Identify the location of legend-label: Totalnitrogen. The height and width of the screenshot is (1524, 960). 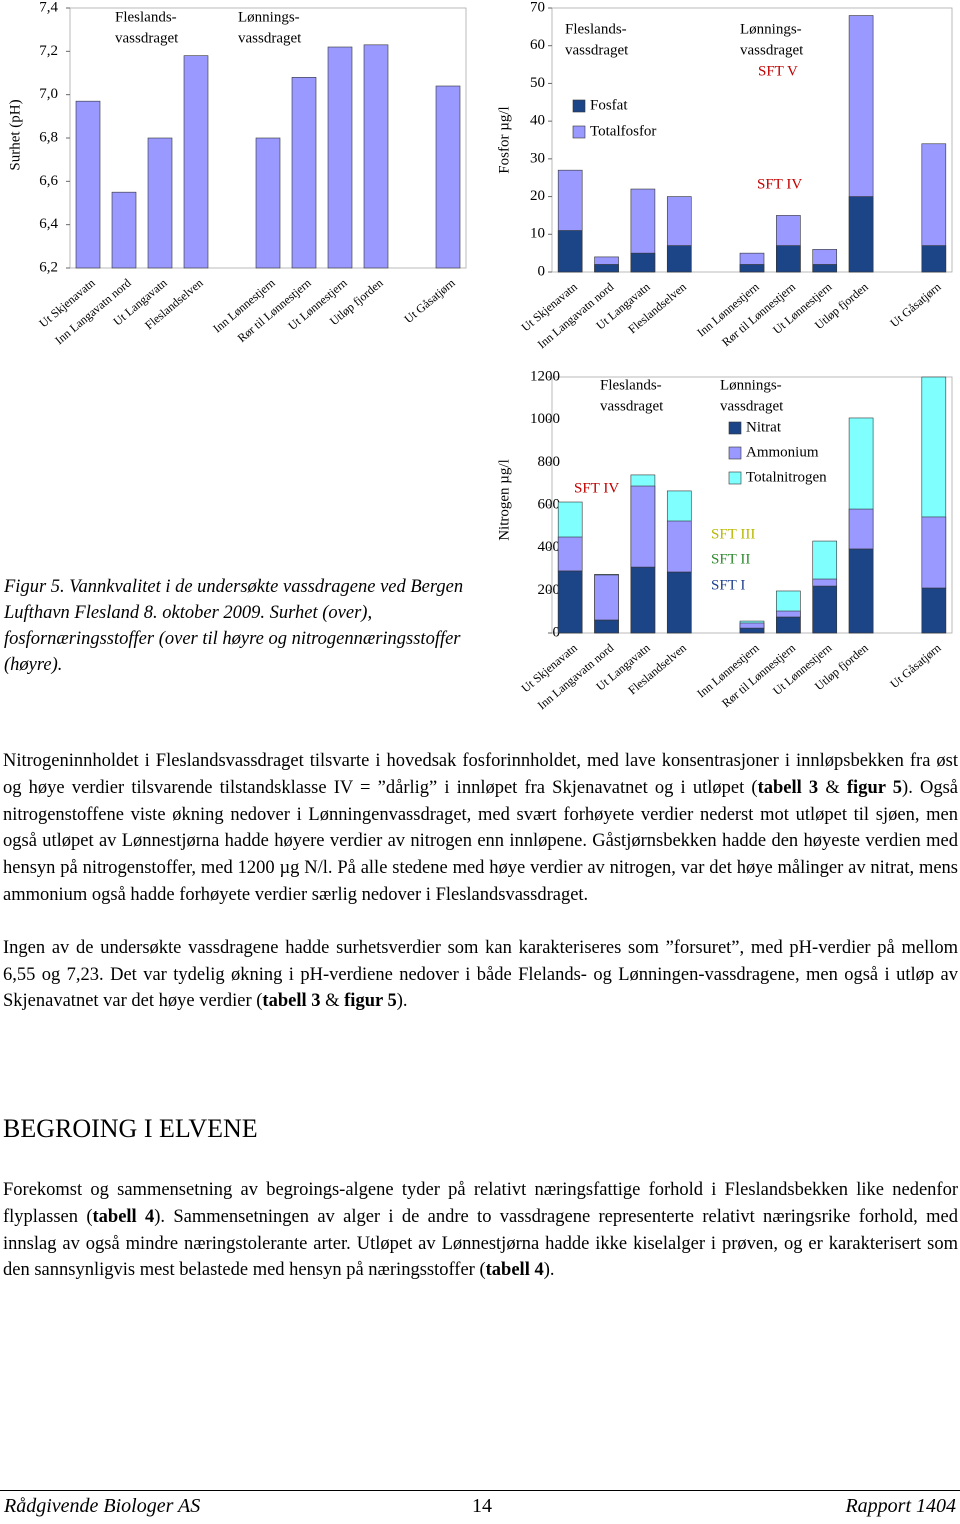
(786, 477).